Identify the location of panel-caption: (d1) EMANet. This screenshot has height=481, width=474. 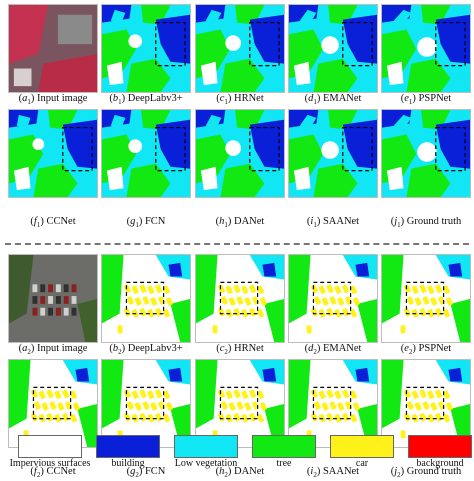
(333, 100).